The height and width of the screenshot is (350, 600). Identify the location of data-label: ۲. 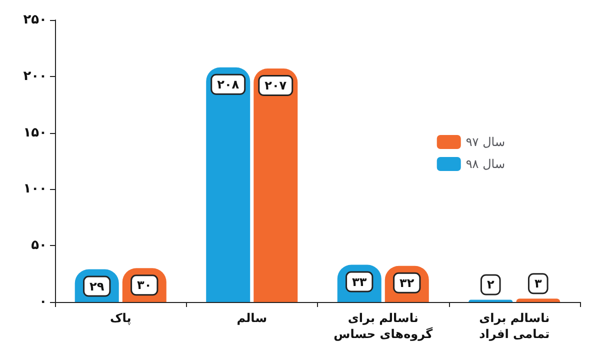
(490, 285).